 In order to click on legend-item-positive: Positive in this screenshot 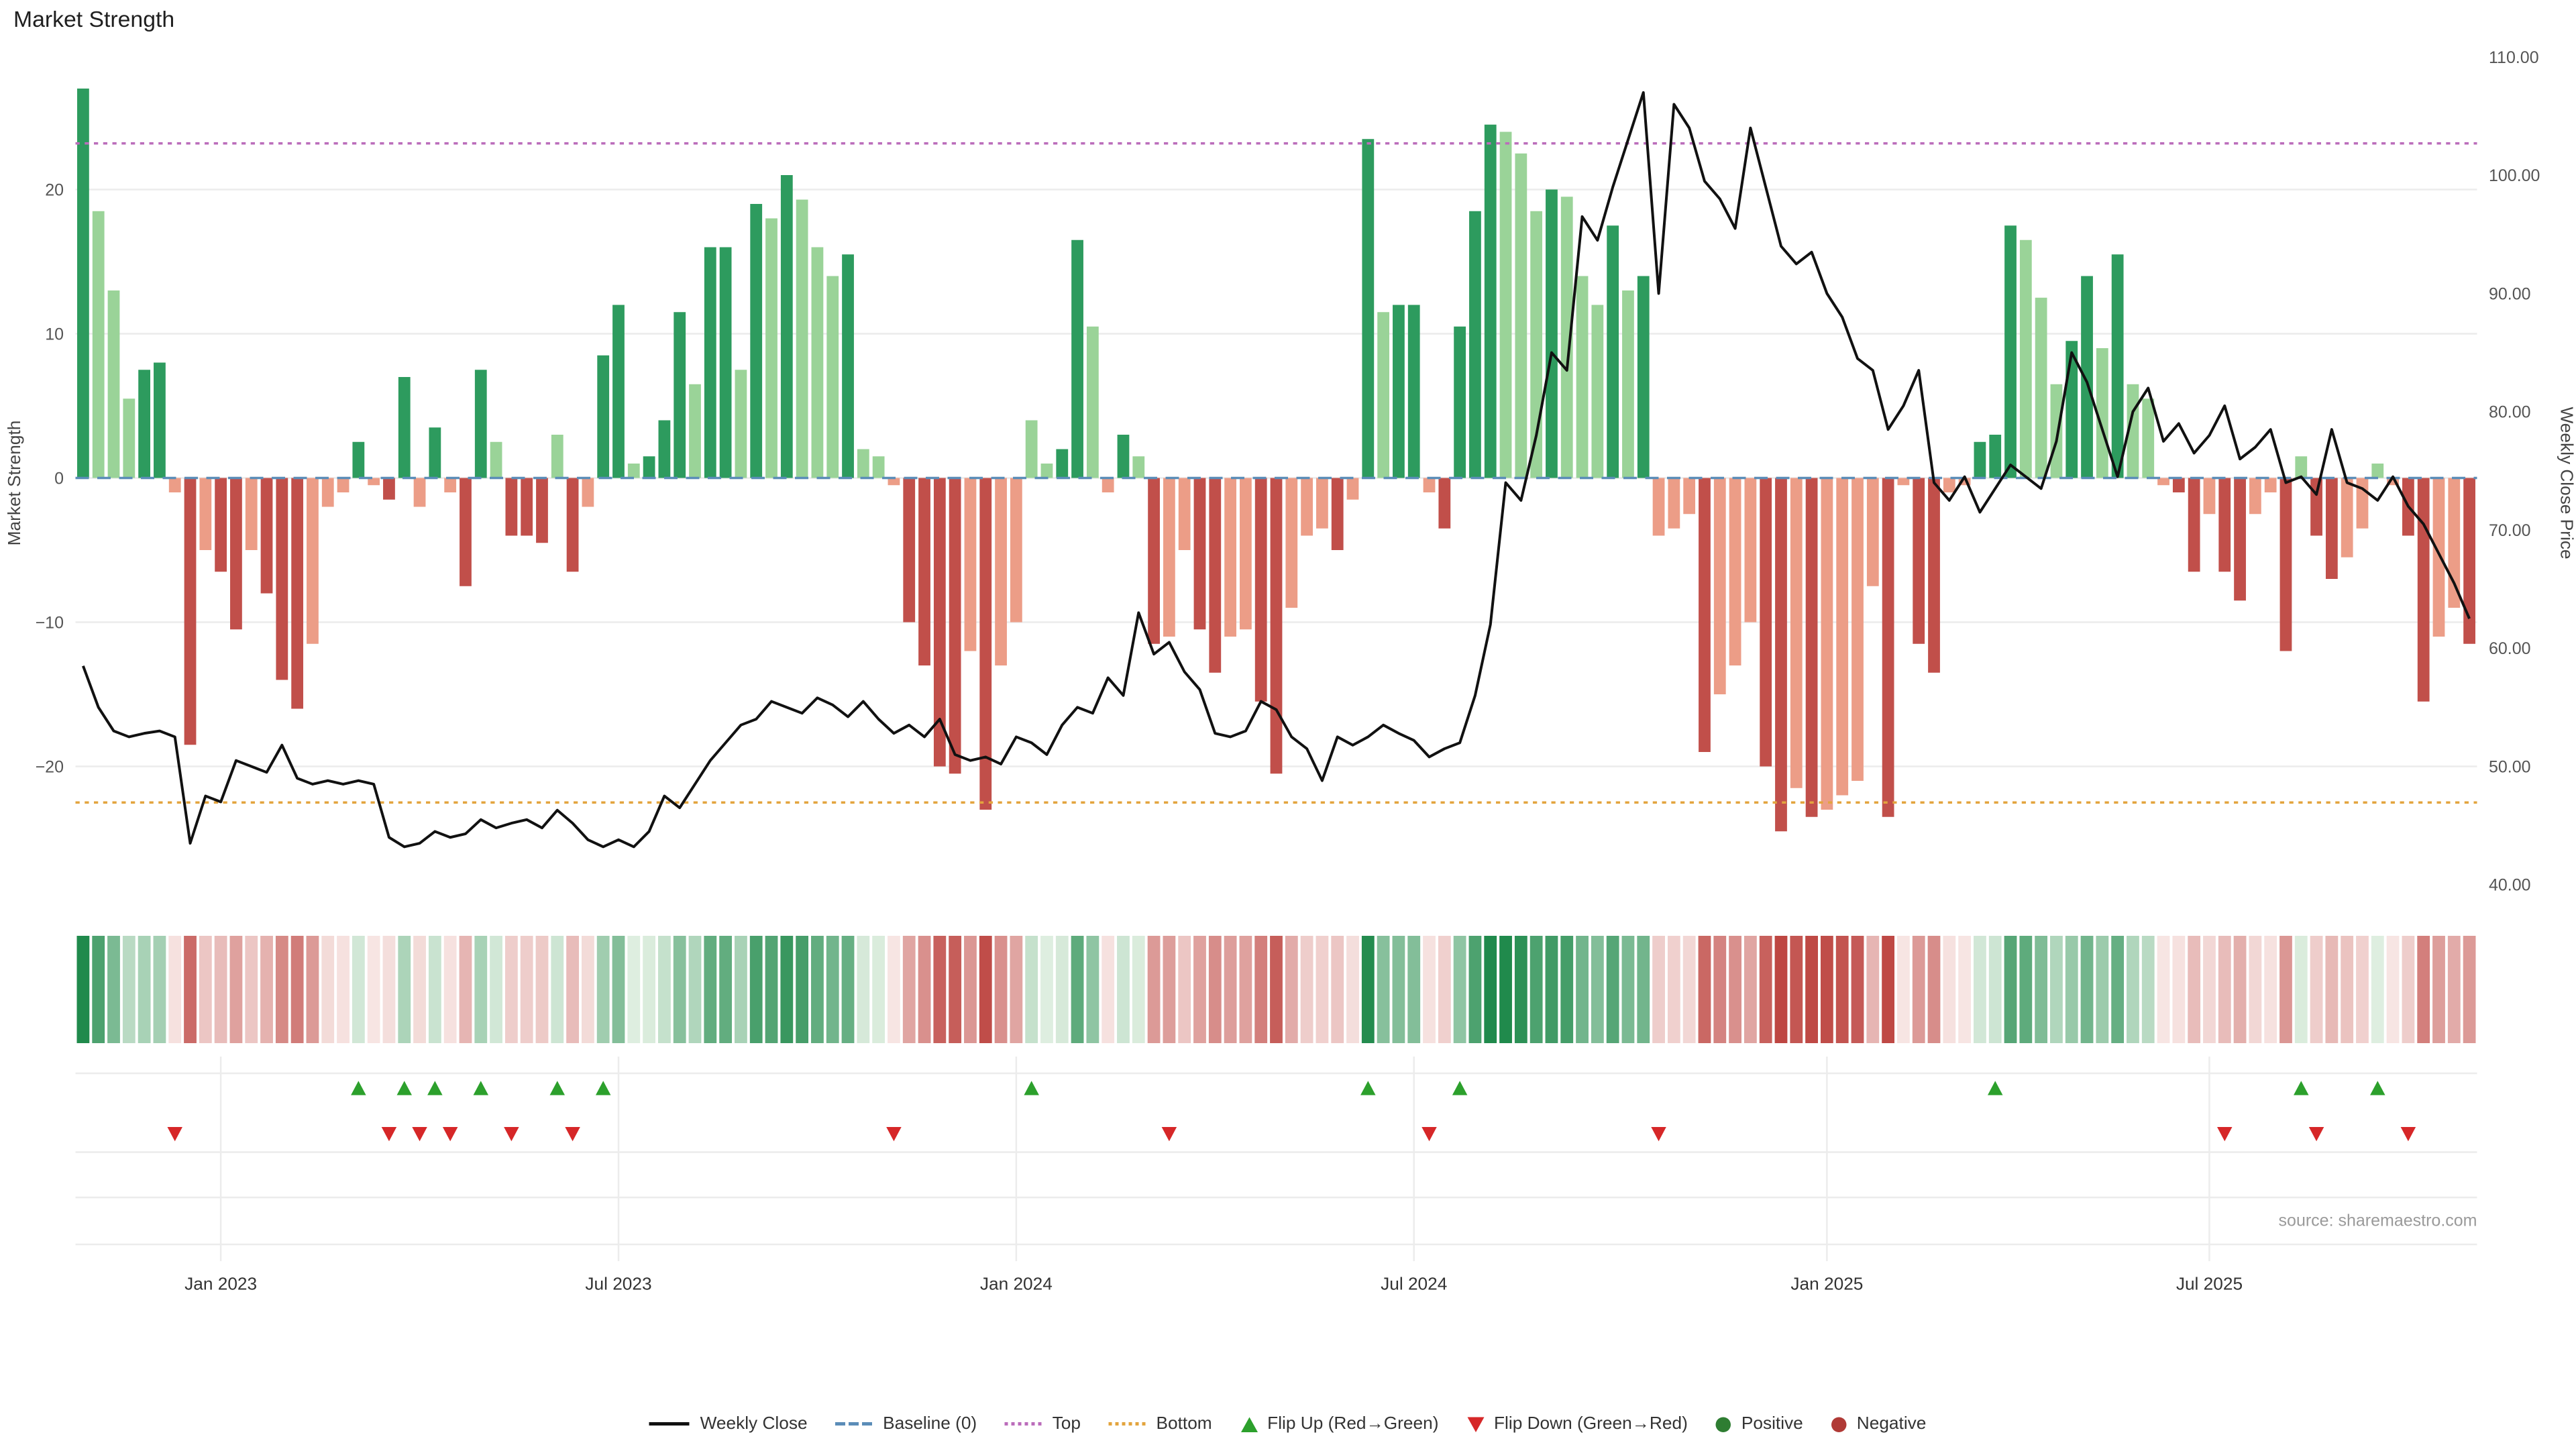, I will do `click(1759, 1424)`.